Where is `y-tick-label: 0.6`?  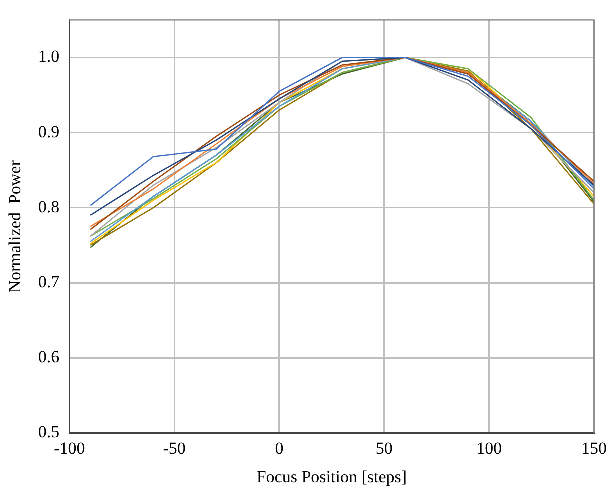 y-tick-label: 0.6 is located at coordinates (49, 357).